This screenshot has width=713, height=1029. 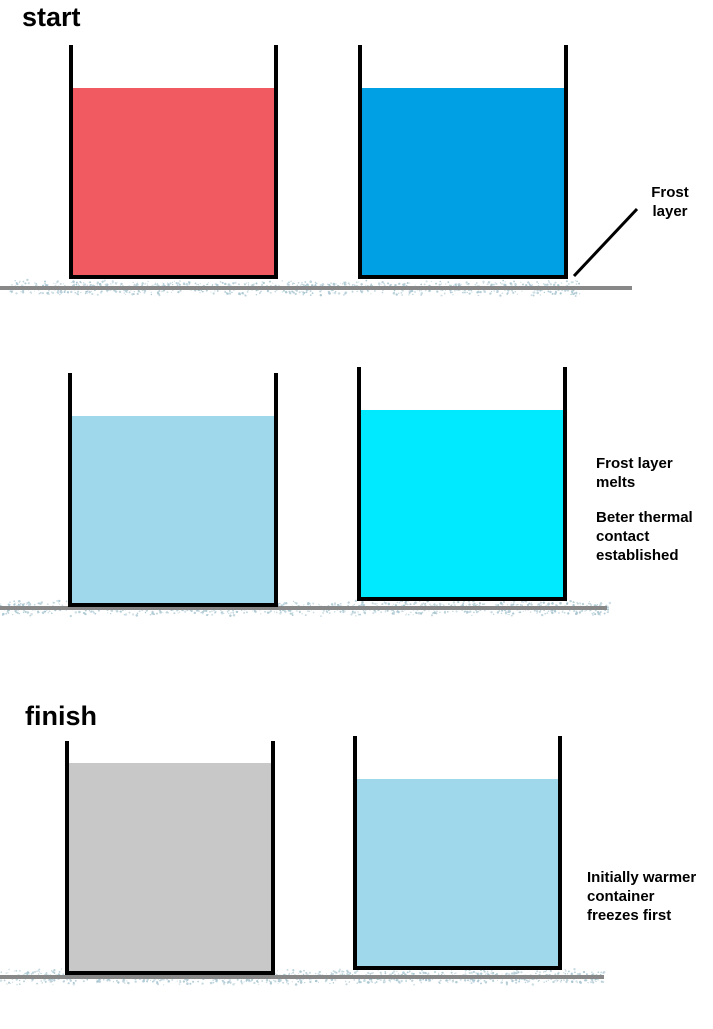 I want to click on container-left-middle, so click(x=173, y=490).